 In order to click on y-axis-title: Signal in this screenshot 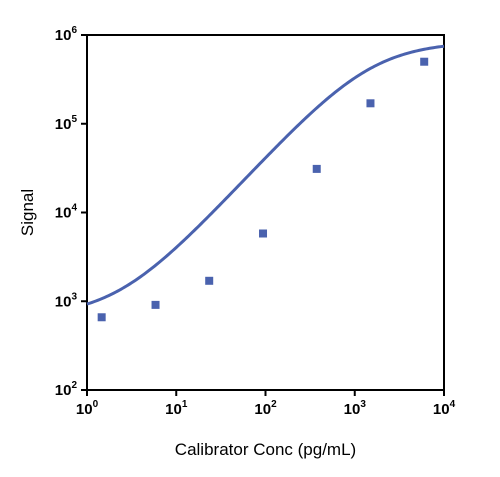, I will do `click(27, 212)`.